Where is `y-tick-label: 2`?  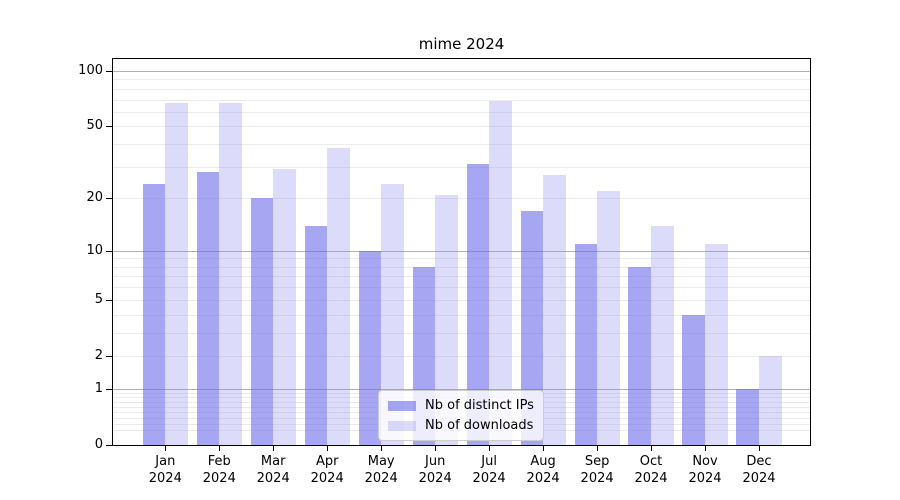
y-tick-label: 2 is located at coordinates (98, 355).